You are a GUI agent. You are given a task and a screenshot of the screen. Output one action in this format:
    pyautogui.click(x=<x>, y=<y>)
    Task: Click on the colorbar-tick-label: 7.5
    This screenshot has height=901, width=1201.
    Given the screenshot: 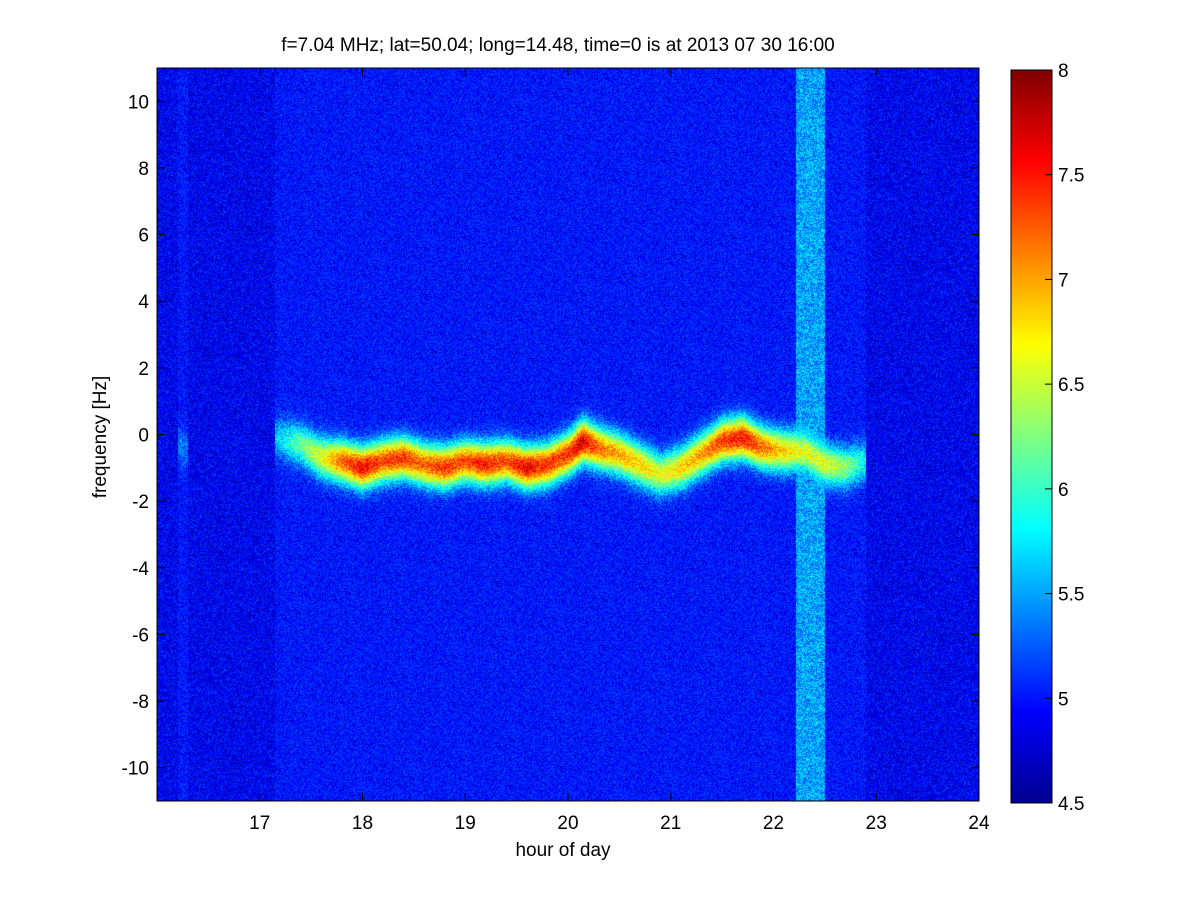 What is the action you would take?
    pyautogui.click(x=1071, y=176)
    